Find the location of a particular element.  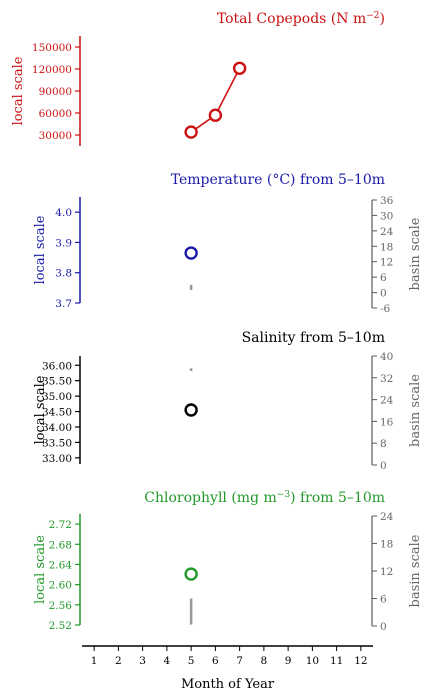

panel-title-close: ) is located at coordinates (382, 19).